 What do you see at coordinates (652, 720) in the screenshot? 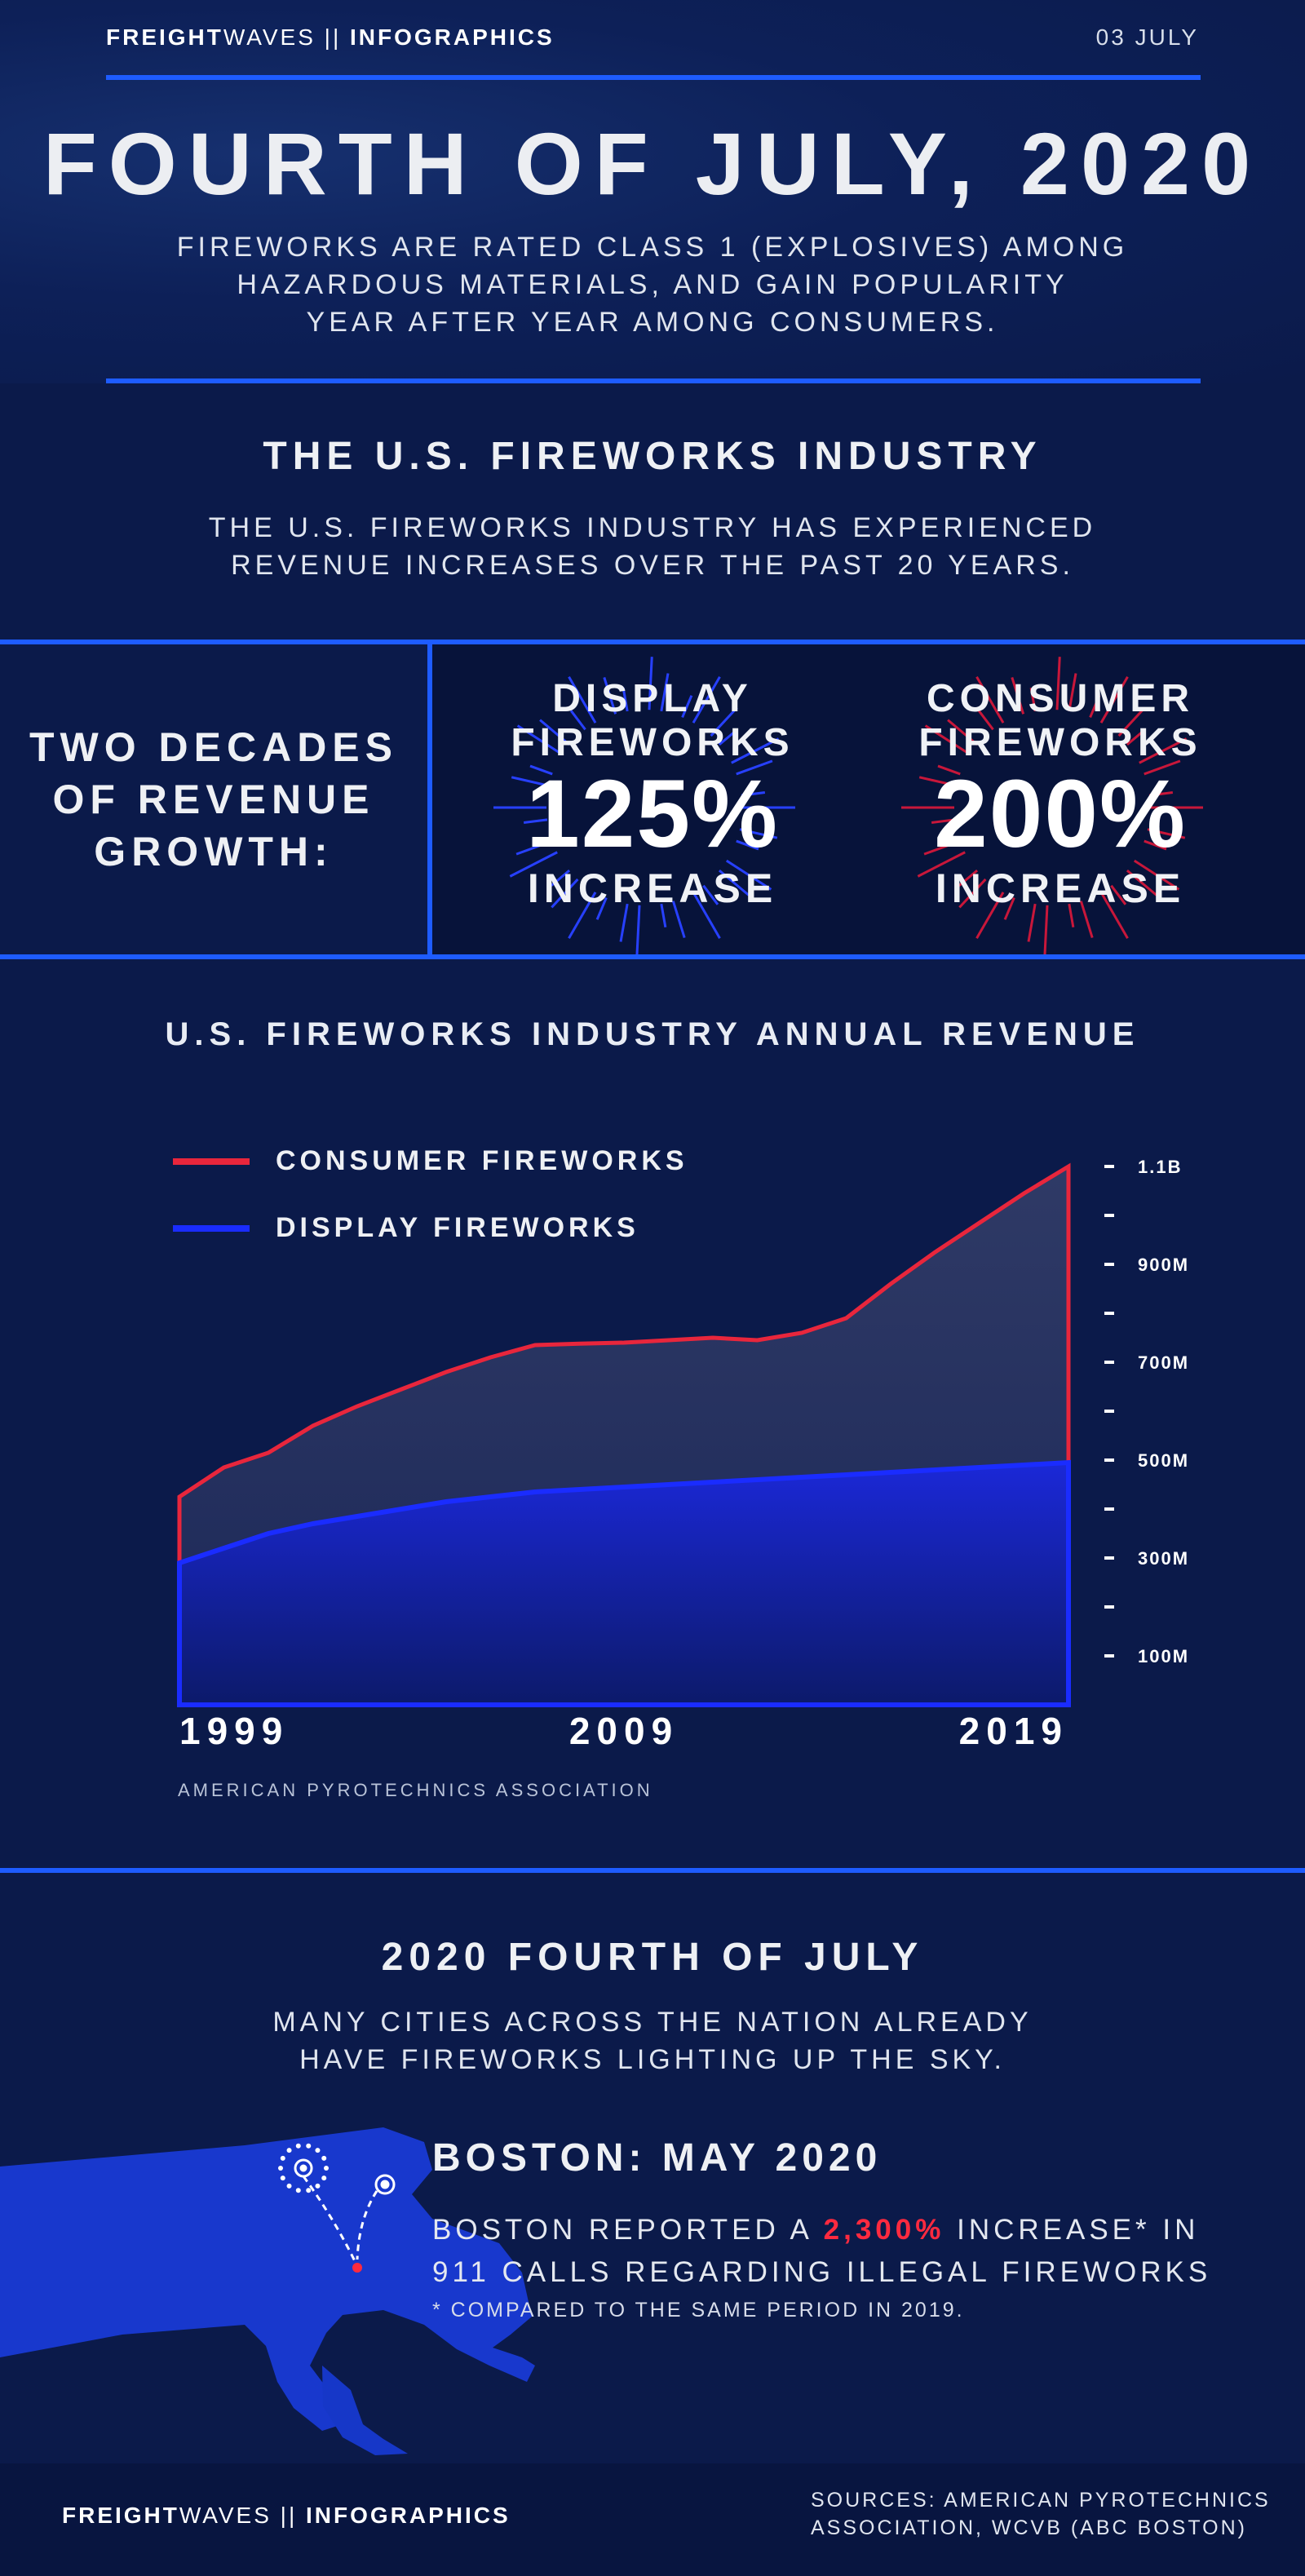
I see `display-stat-label: DISPLAY FIREWORKS` at bounding box center [652, 720].